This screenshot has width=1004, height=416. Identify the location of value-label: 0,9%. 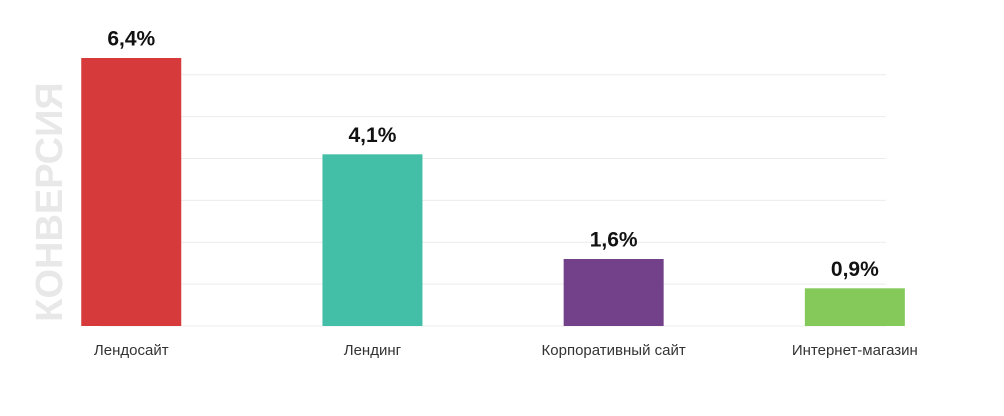
(855, 269).